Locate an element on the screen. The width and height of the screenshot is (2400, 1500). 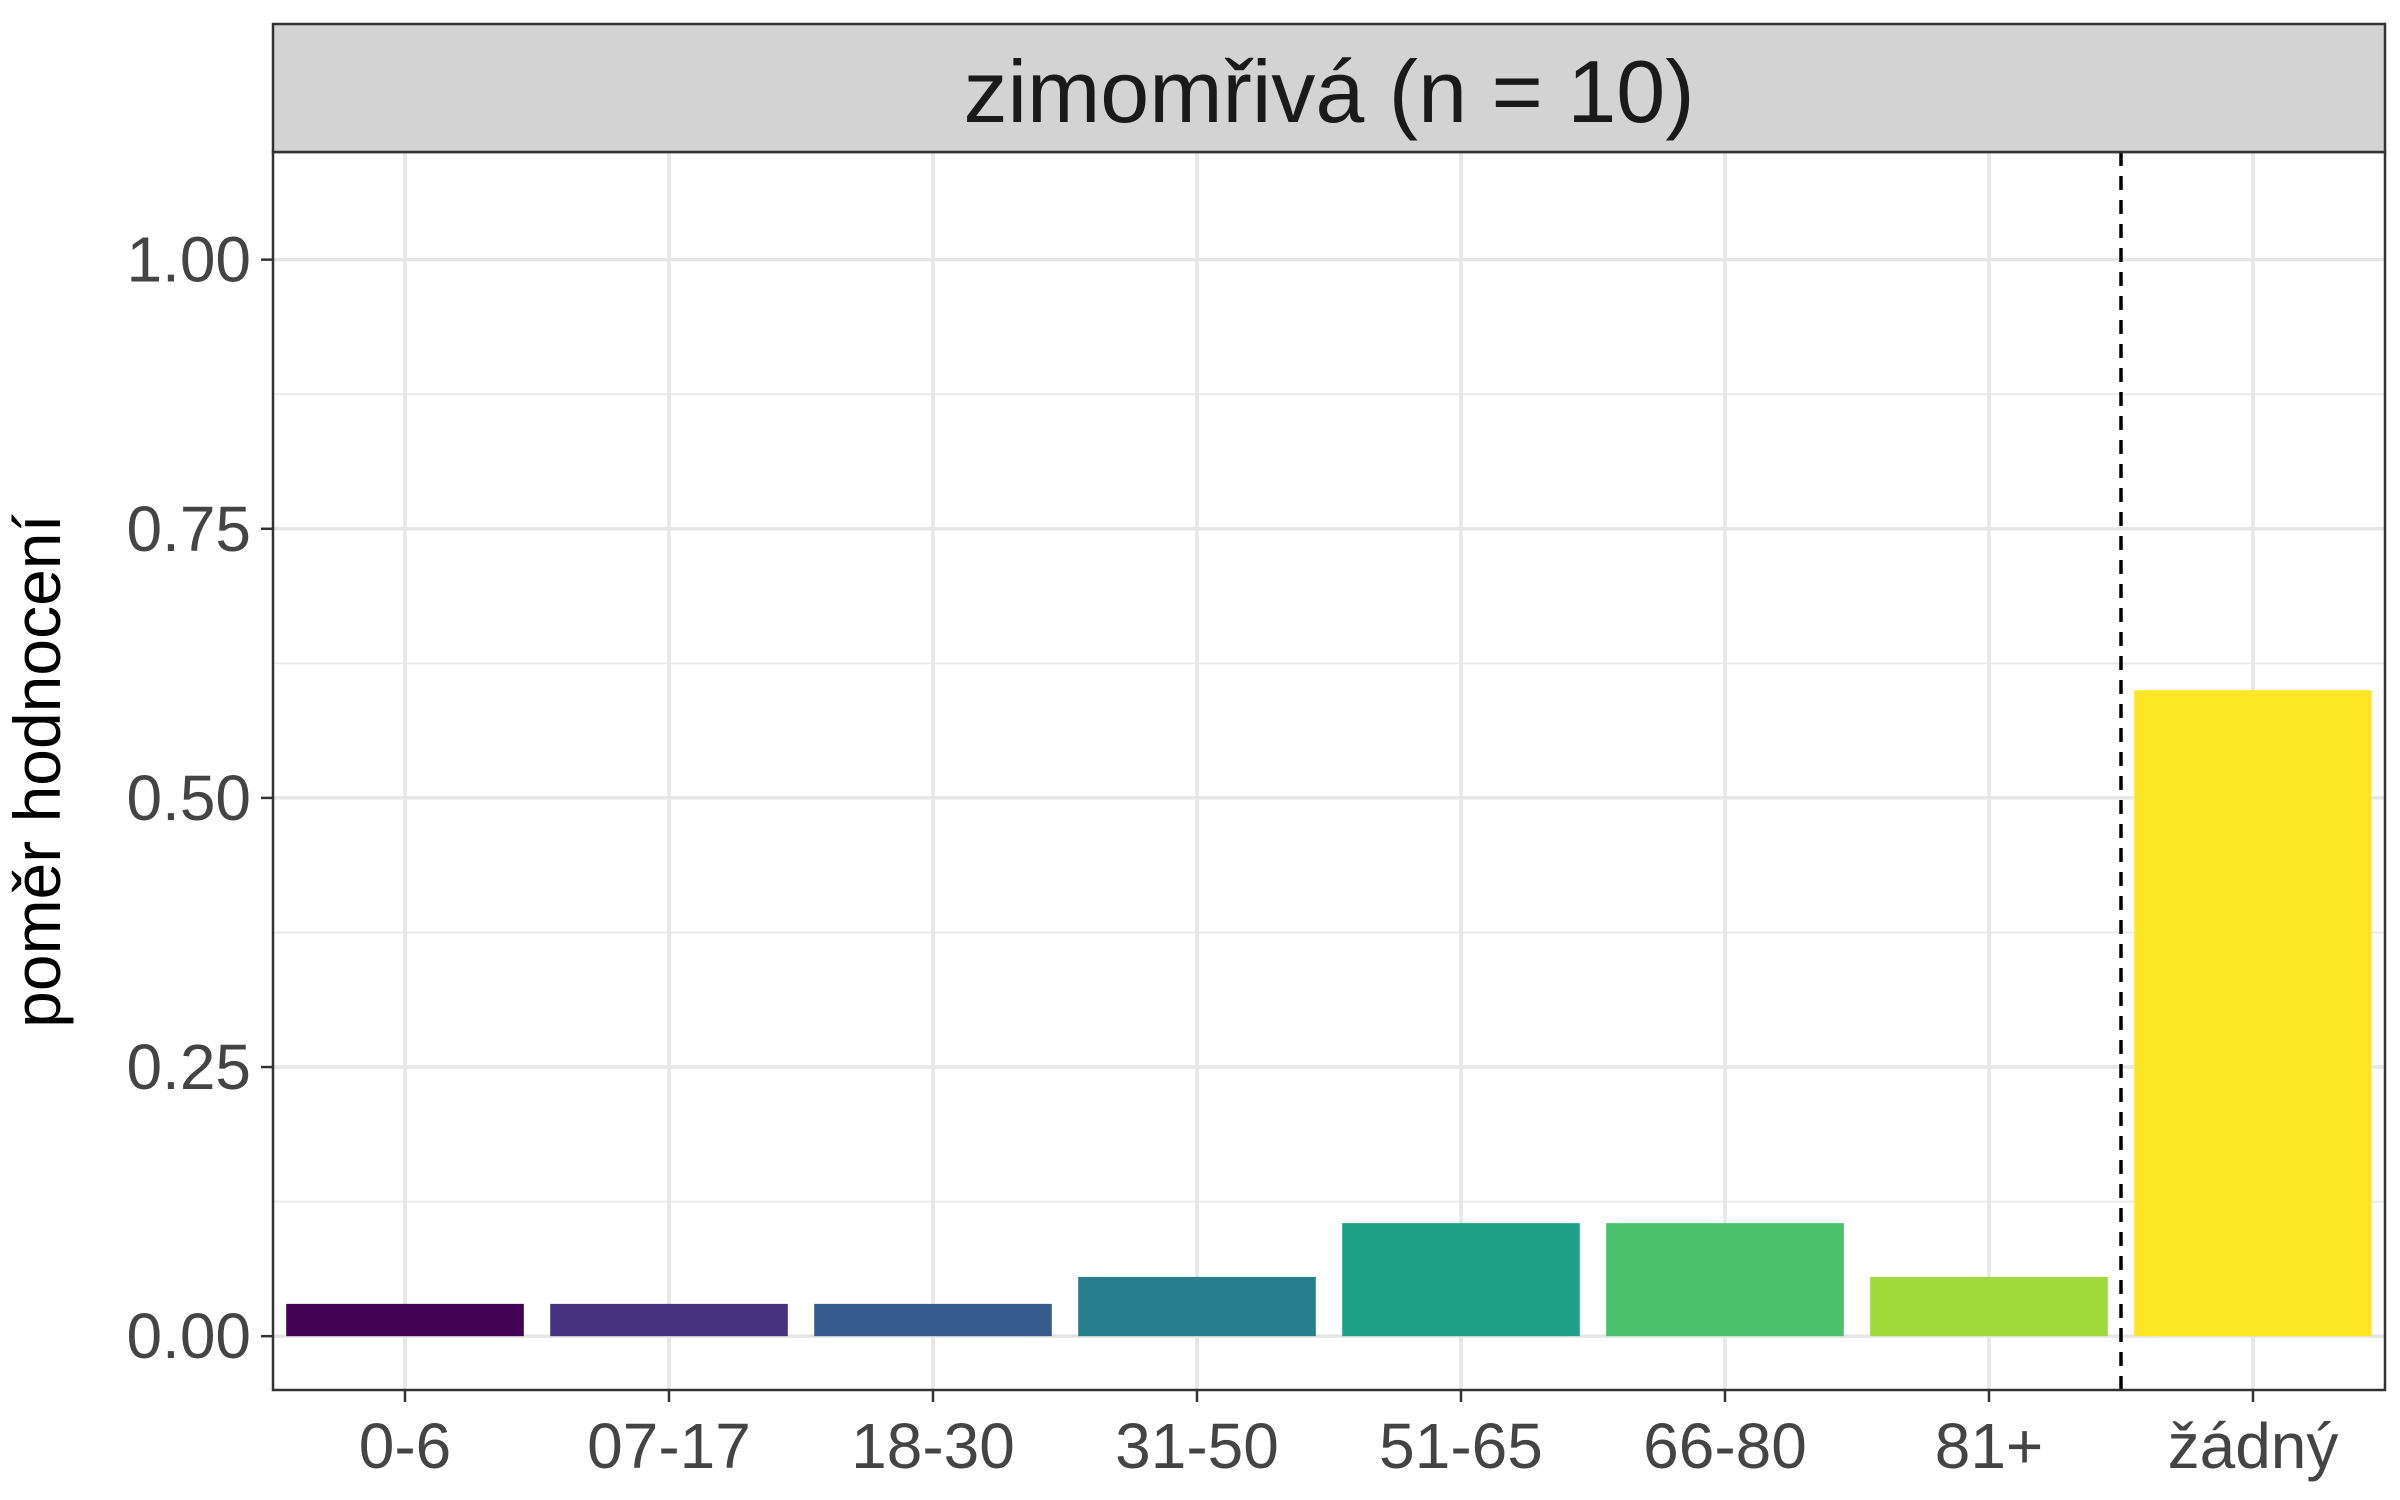
y-axis: 0.00 0.25 0.50 0.75 1.00 is located at coordinates (199, 798).